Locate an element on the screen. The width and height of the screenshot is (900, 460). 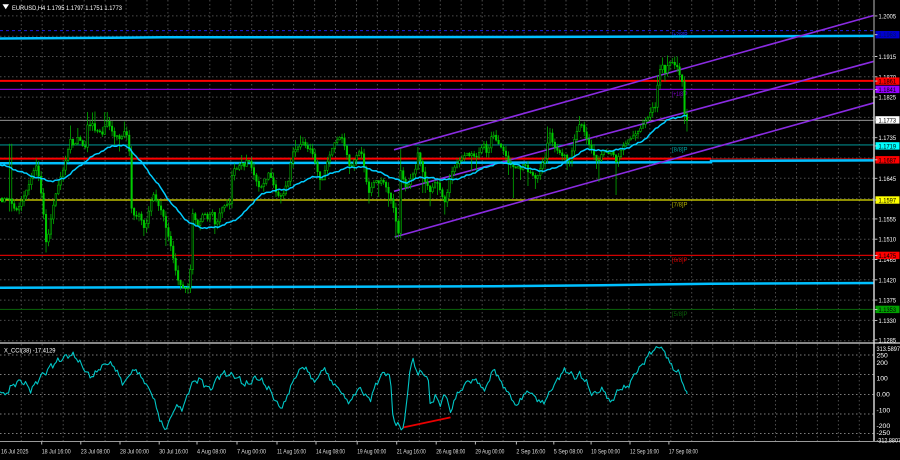
svg-text: 0.00 is located at coordinates (883, 394).